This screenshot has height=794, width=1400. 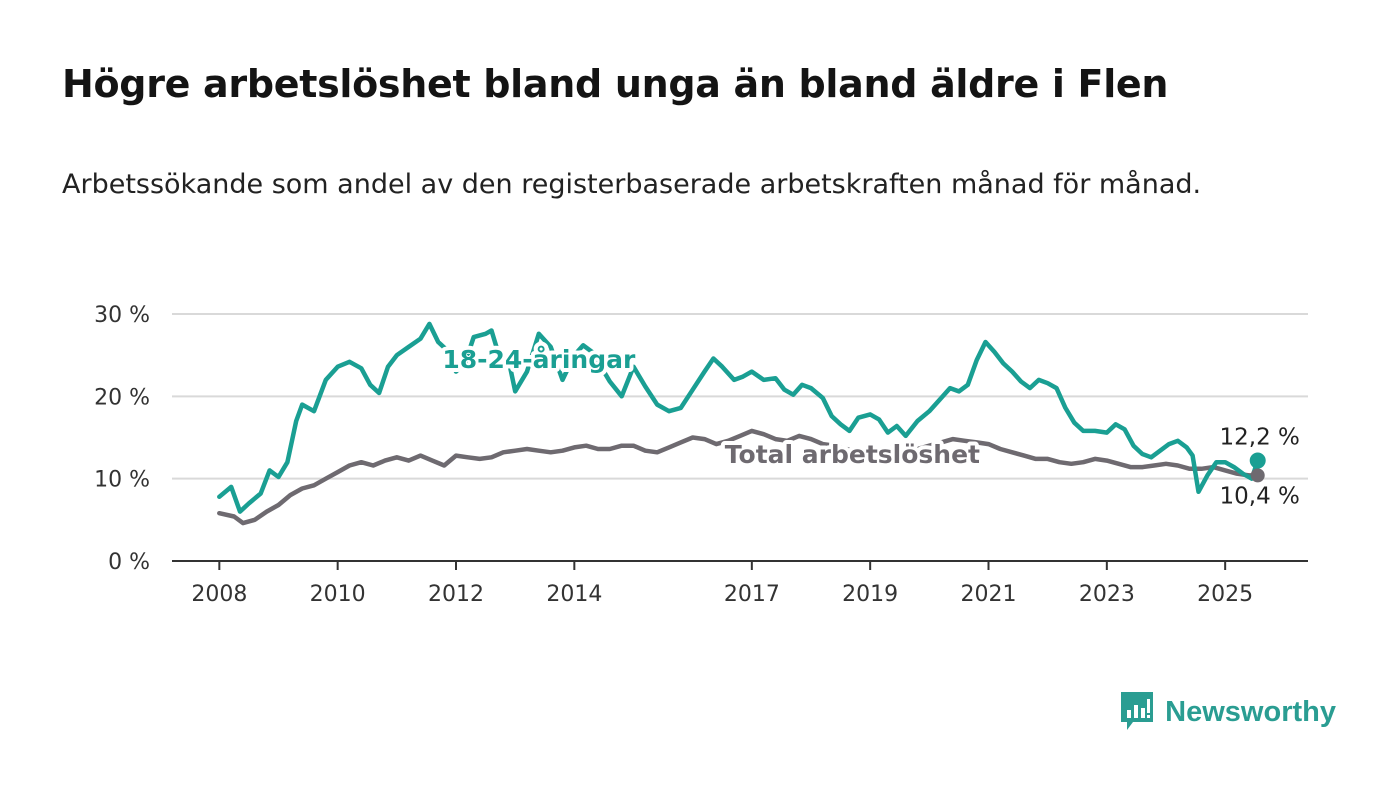 I want to click on series-label-total: Total arbetslöshet, so click(x=852, y=454).